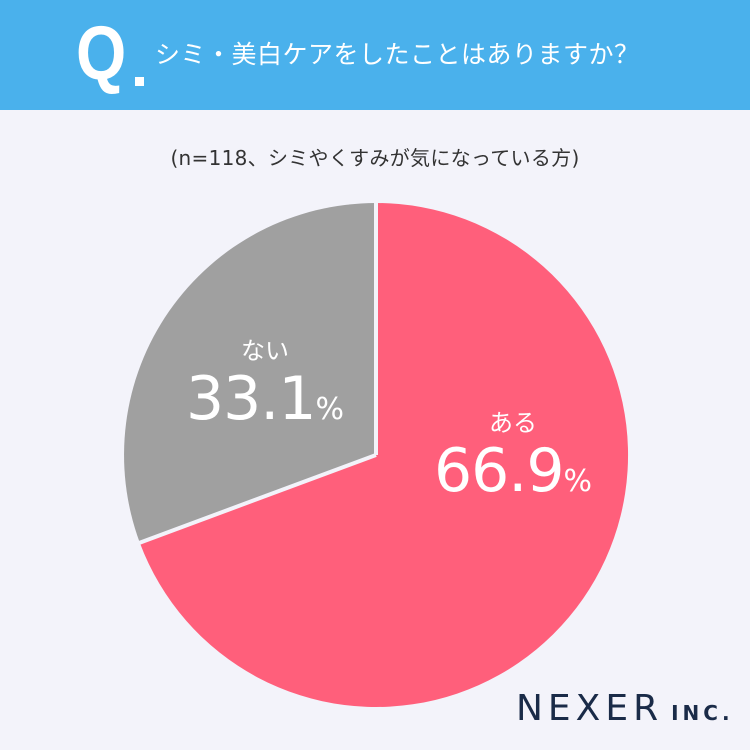 The height and width of the screenshot is (750, 750). I want to click on category-label: ある, so click(513, 423).